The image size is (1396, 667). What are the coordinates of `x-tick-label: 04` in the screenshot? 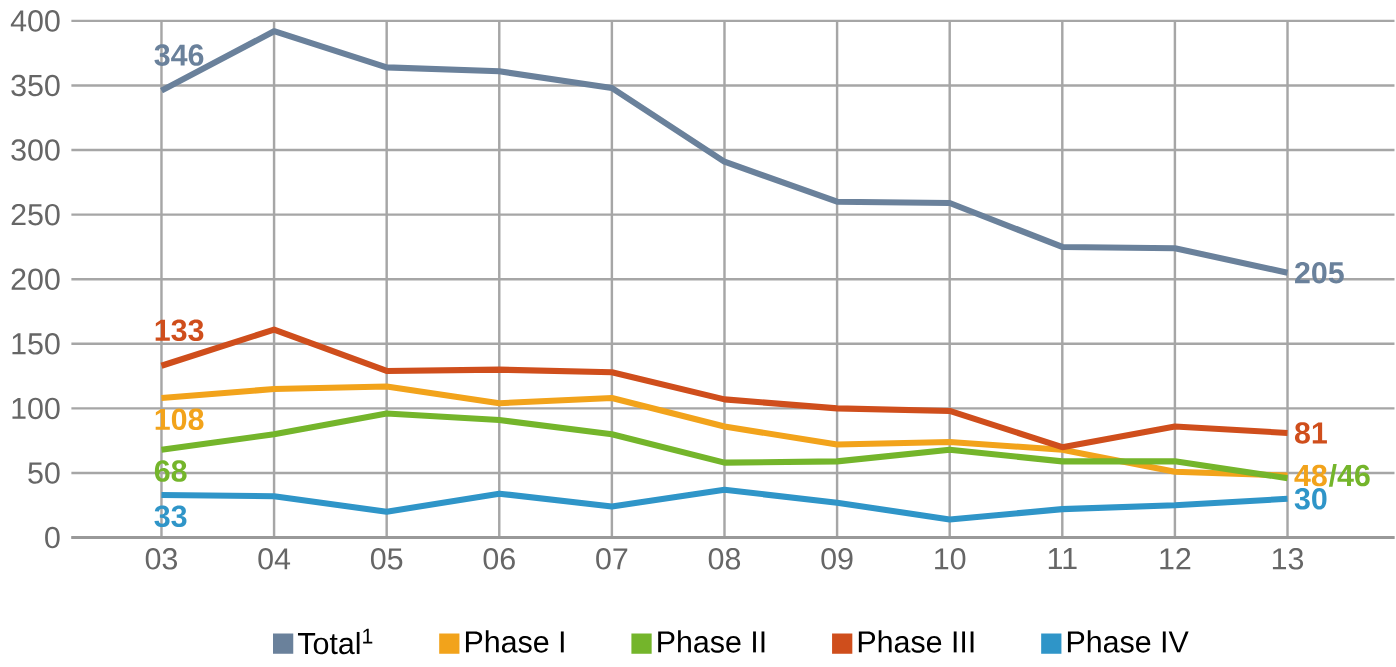 It's located at (274, 559).